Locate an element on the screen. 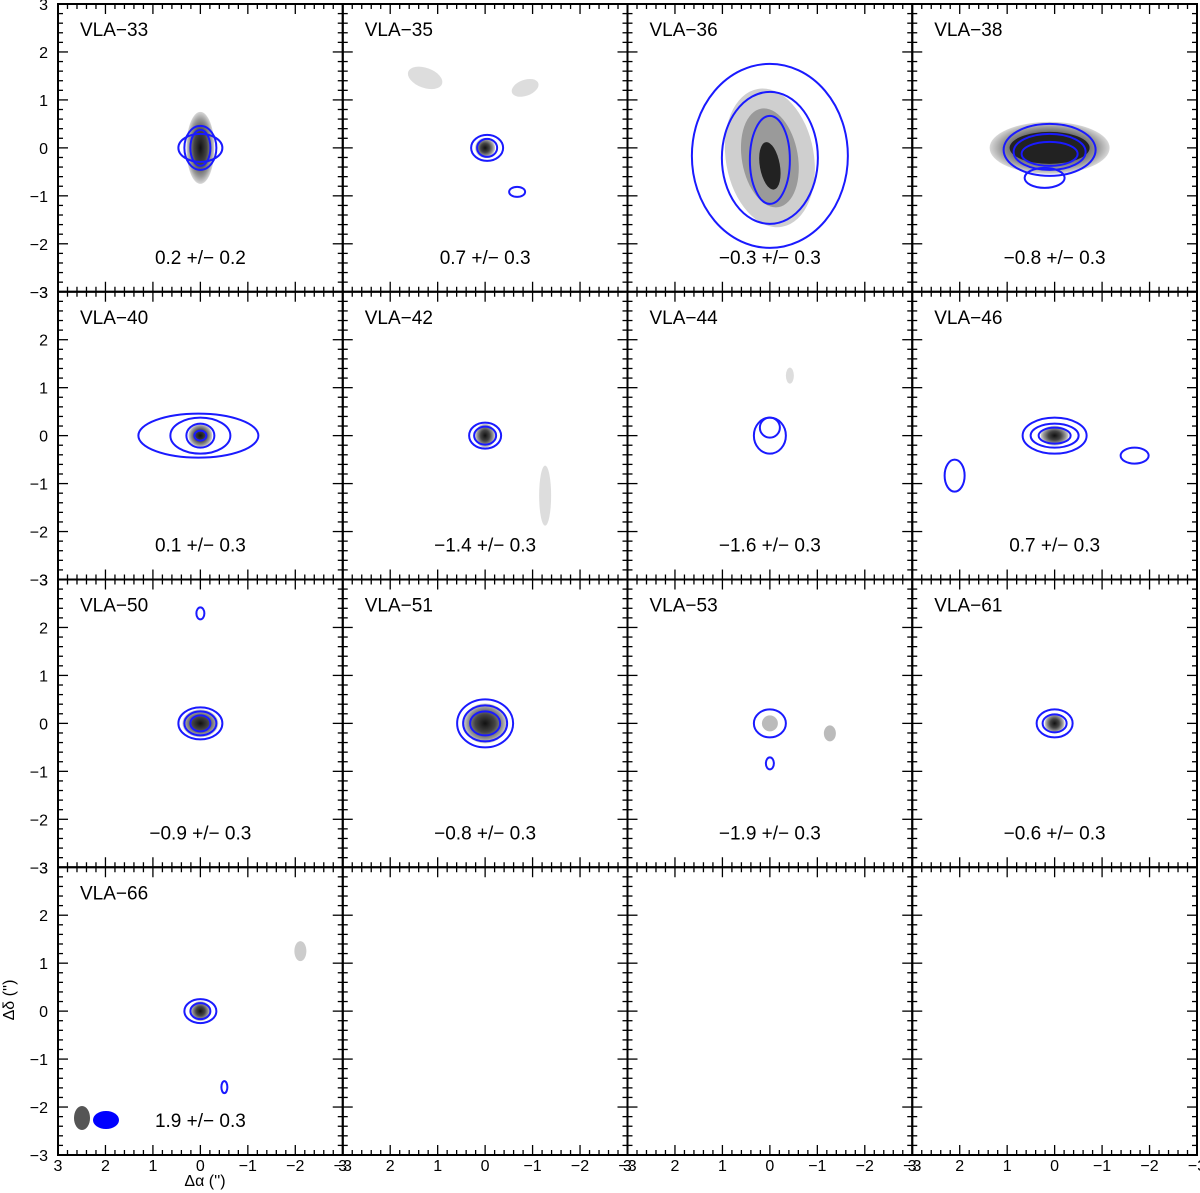  source-name: VLA−66 is located at coordinates (114, 893).